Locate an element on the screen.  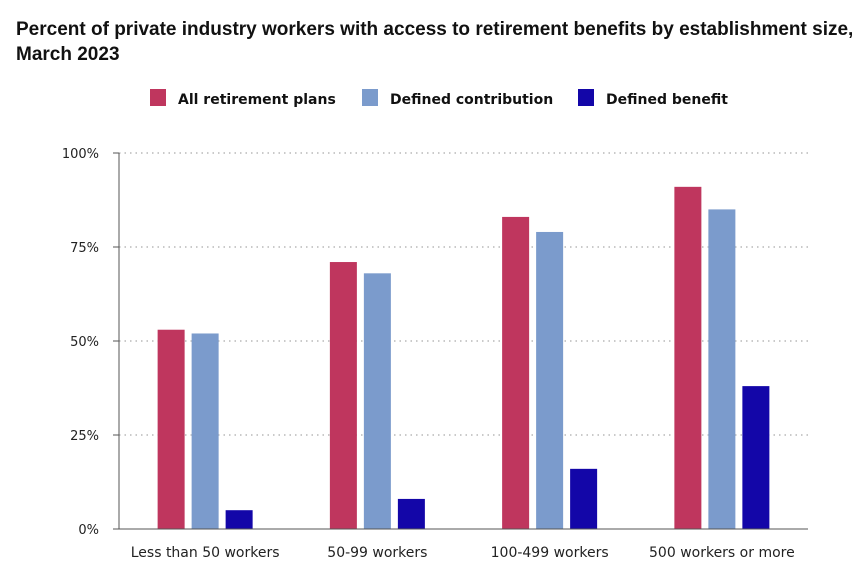
y-tick-label: 25% is located at coordinates (84, 436).